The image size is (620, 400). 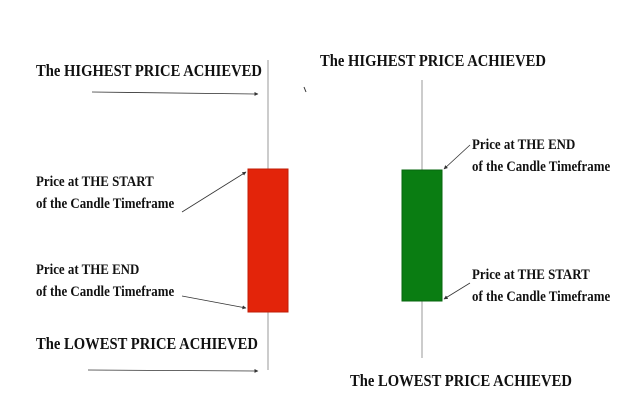 What do you see at coordinates (175, 93) in the screenshot?
I see `left-high-pointer` at bounding box center [175, 93].